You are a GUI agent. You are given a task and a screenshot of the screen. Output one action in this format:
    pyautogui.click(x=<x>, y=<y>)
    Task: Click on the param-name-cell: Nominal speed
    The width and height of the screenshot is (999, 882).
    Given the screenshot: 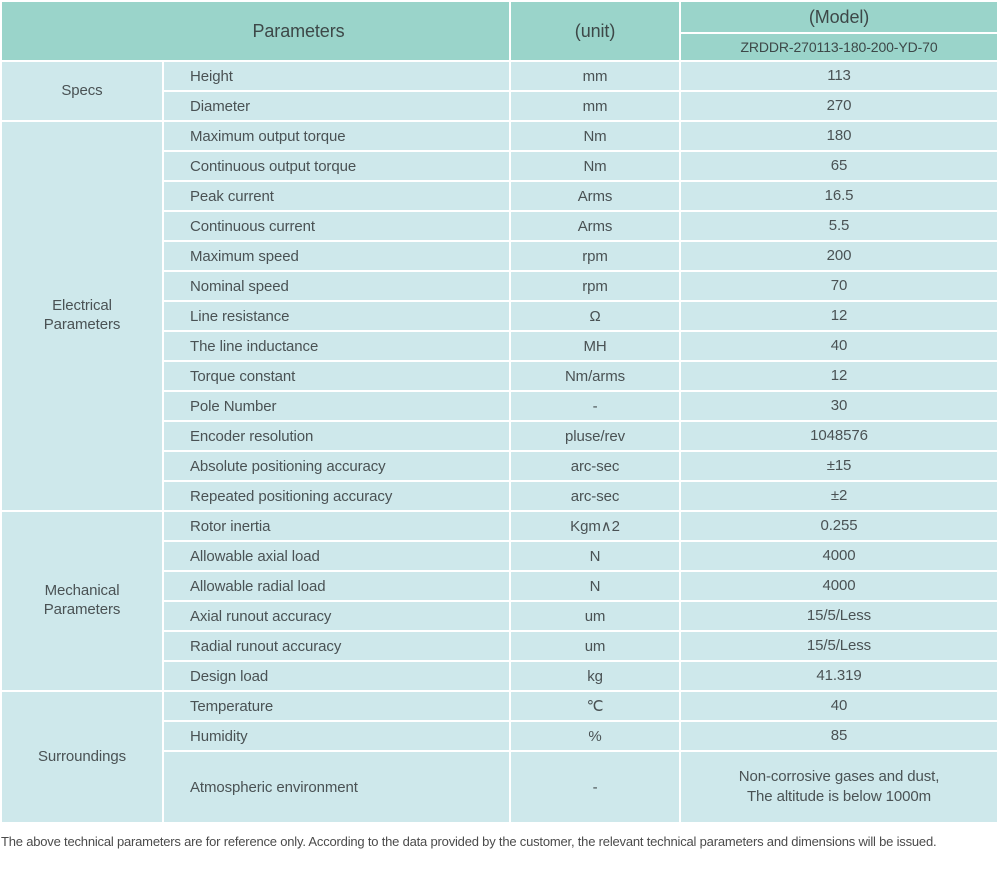 What is the action you would take?
    pyautogui.click(x=337, y=286)
    